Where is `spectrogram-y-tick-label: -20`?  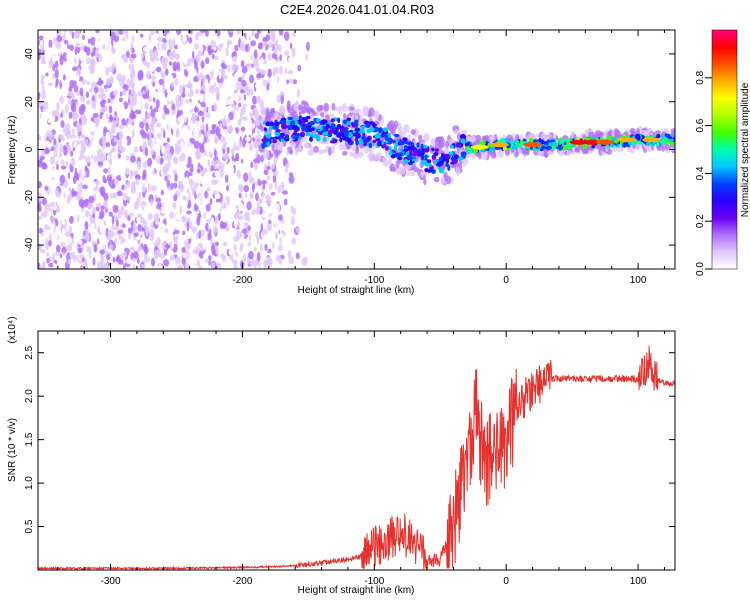 spectrogram-y-tick-label: -20 is located at coordinates (29, 197).